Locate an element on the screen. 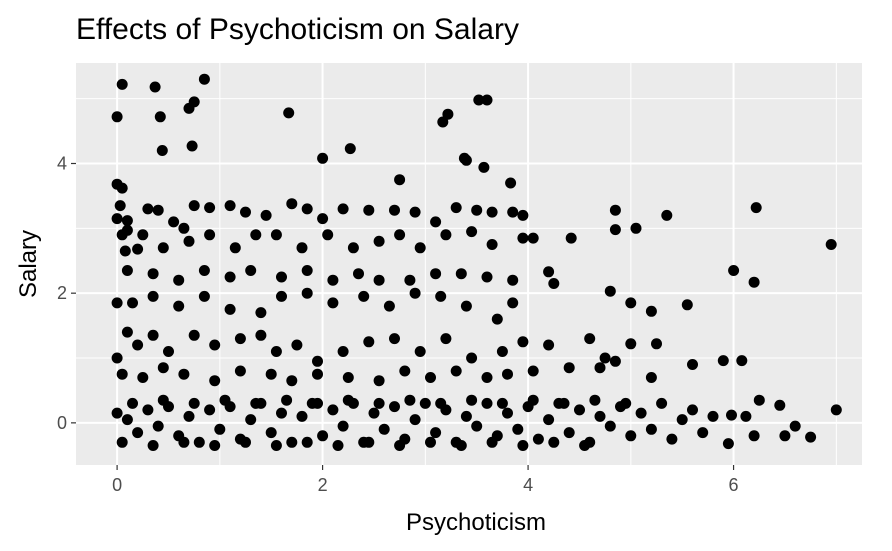  y-tick-label: 4 is located at coordinates (62, 164).